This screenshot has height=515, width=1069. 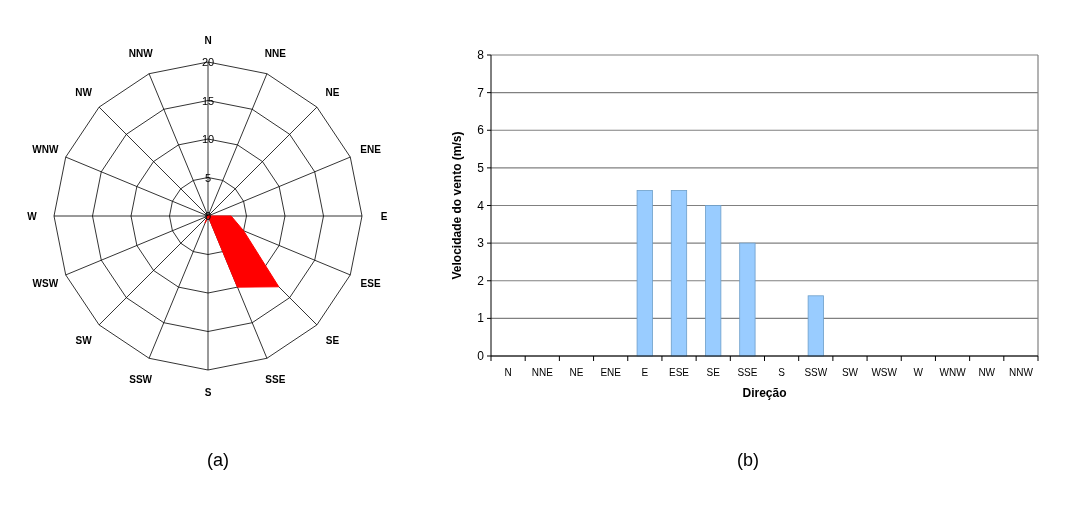 I want to click on x-tick-label: SE, so click(x=713, y=372).